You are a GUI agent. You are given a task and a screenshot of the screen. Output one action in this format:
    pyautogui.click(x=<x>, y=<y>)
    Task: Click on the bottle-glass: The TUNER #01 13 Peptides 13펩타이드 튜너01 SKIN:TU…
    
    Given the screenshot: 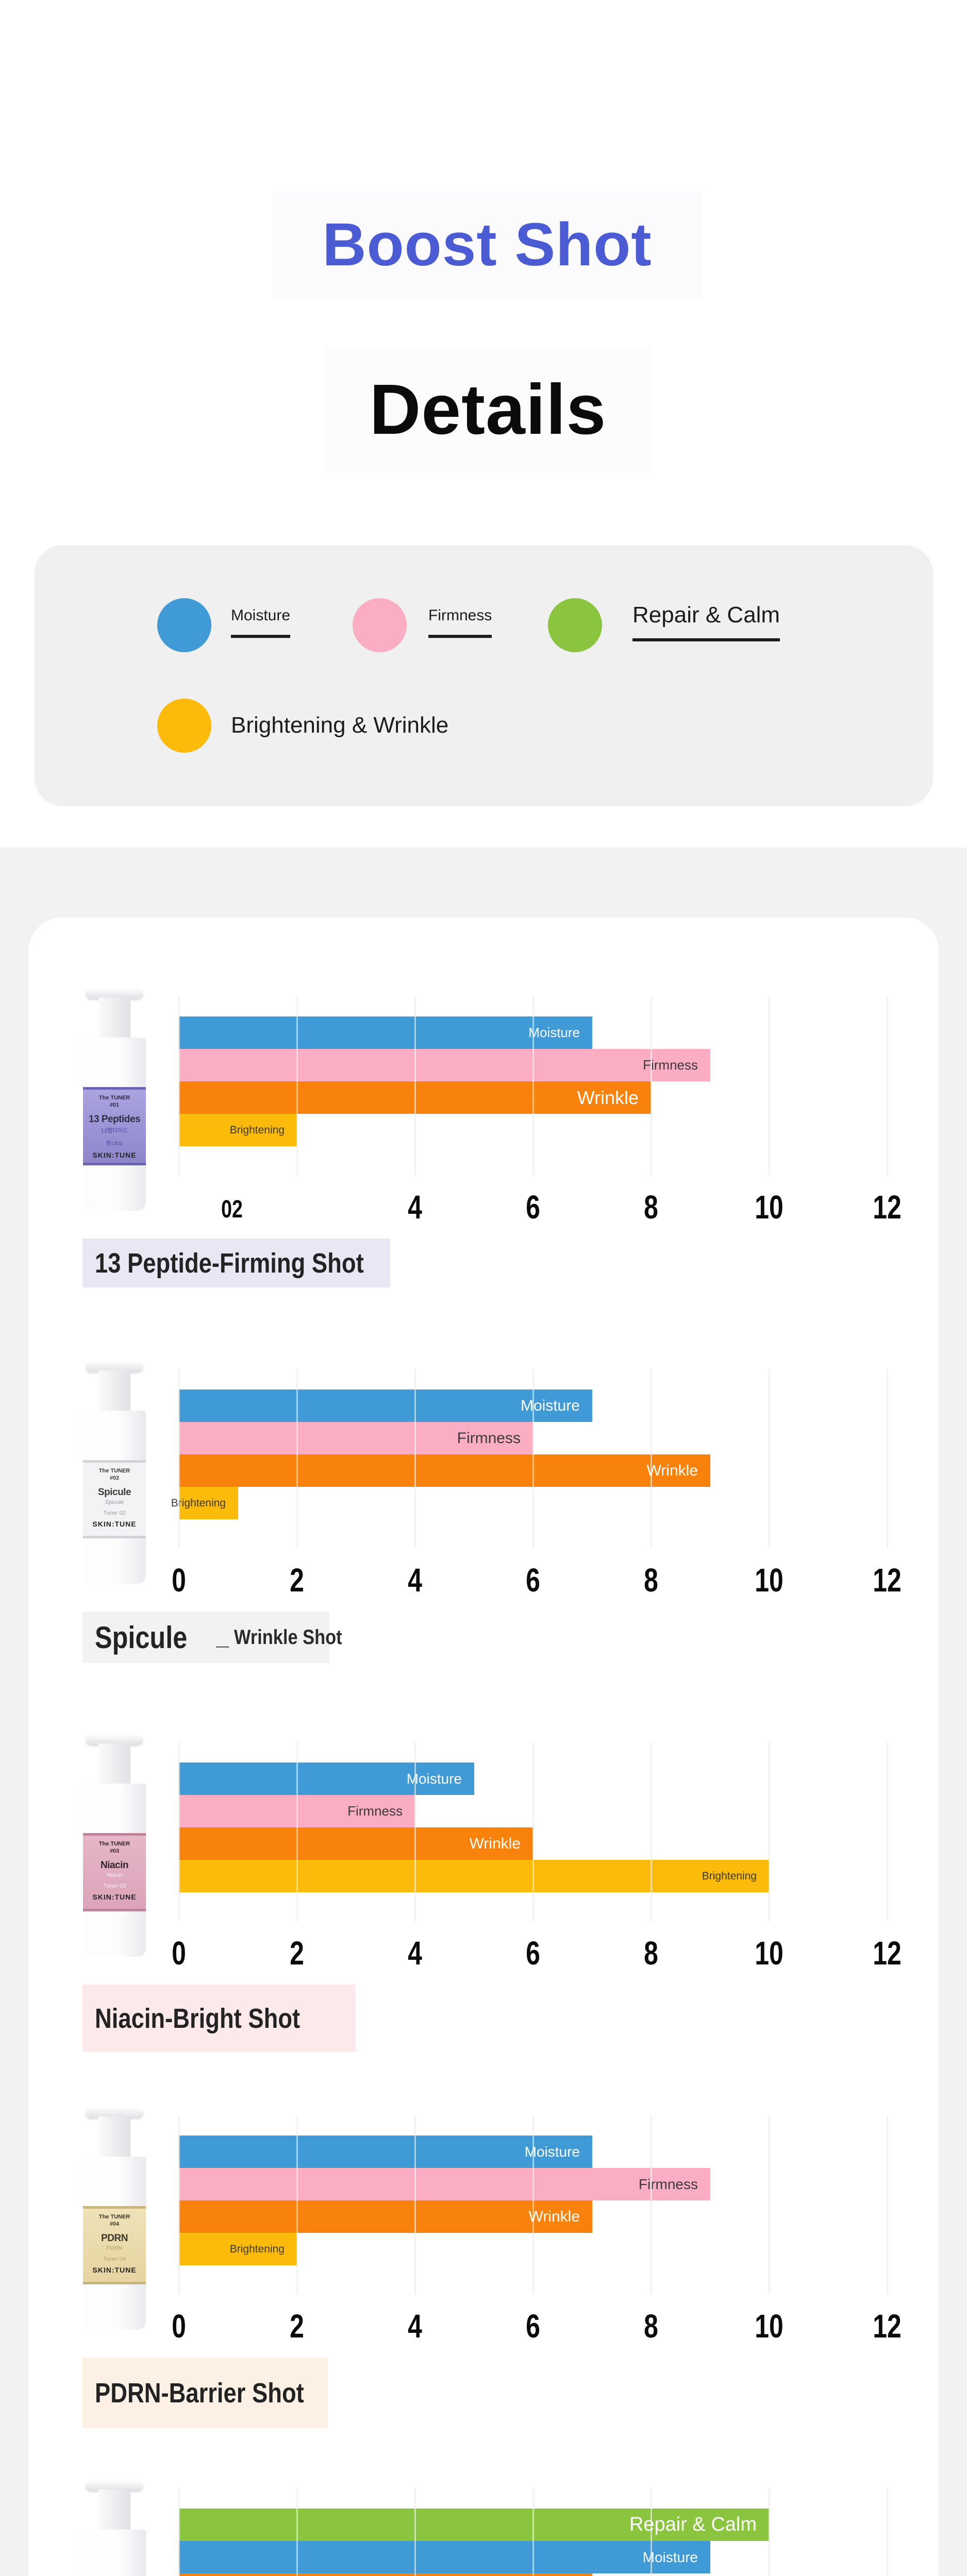 What is the action you would take?
    pyautogui.click(x=114, y=1126)
    